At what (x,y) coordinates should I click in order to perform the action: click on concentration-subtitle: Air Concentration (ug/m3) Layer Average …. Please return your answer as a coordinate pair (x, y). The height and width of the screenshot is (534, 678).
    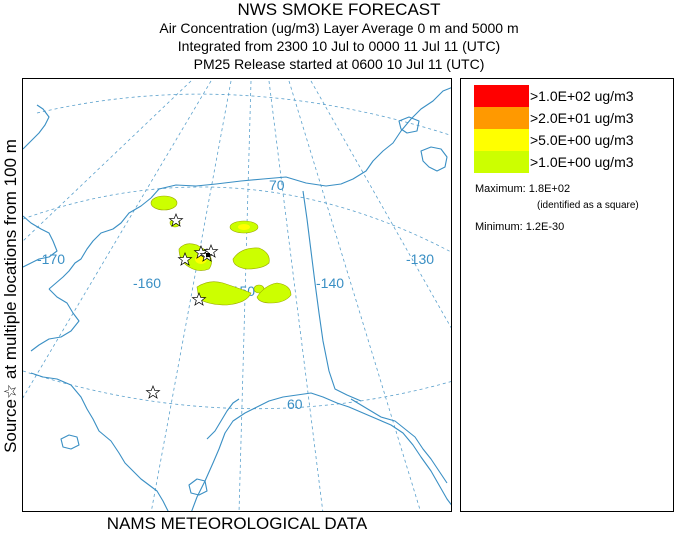
    Looking at the image, I should click on (339, 28).